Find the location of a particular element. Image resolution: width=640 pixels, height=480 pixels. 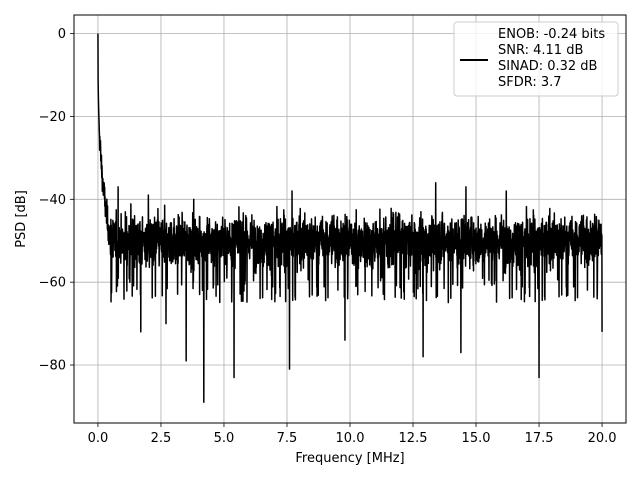

y-tick-label: −60 is located at coordinates (52, 283).